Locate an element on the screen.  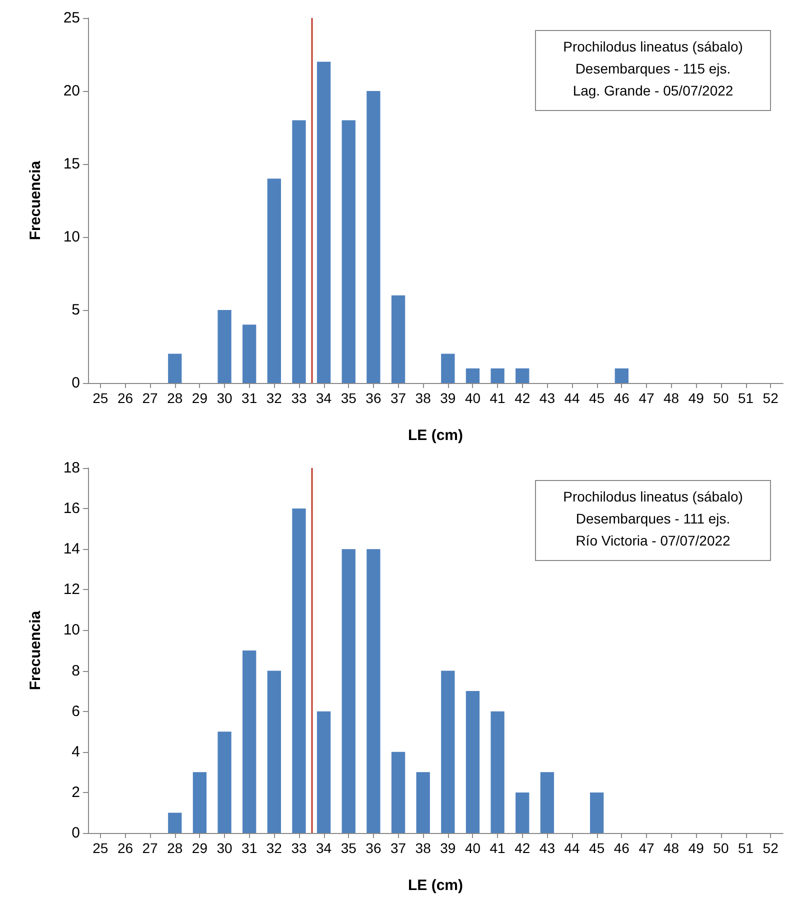
y-tick-label: 6 is located at coordinates (76, 711).